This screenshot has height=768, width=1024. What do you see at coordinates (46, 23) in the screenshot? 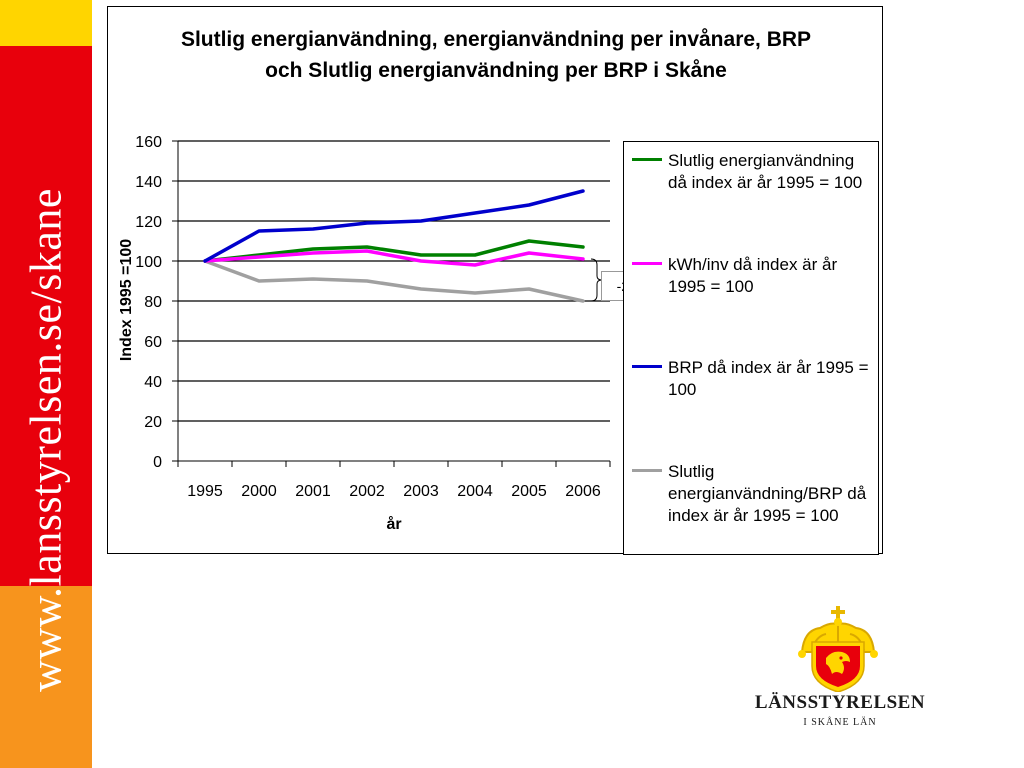
I see `sidebar-yellow-block` at bounding box center [46, 23].